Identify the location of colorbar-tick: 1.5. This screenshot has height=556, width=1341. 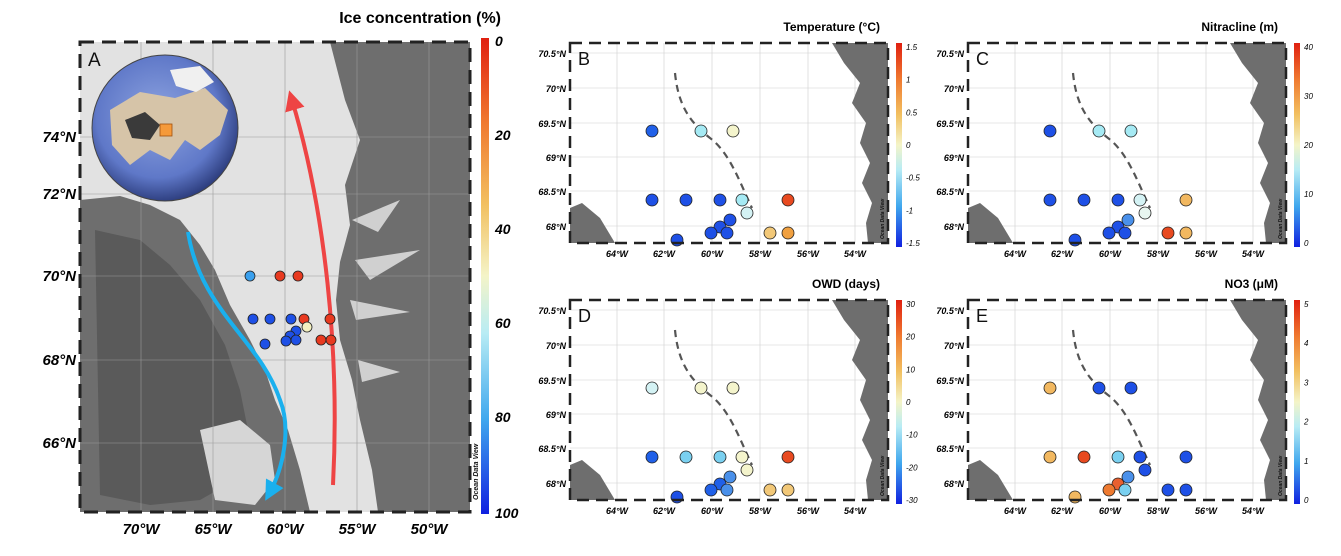
(912, 47).